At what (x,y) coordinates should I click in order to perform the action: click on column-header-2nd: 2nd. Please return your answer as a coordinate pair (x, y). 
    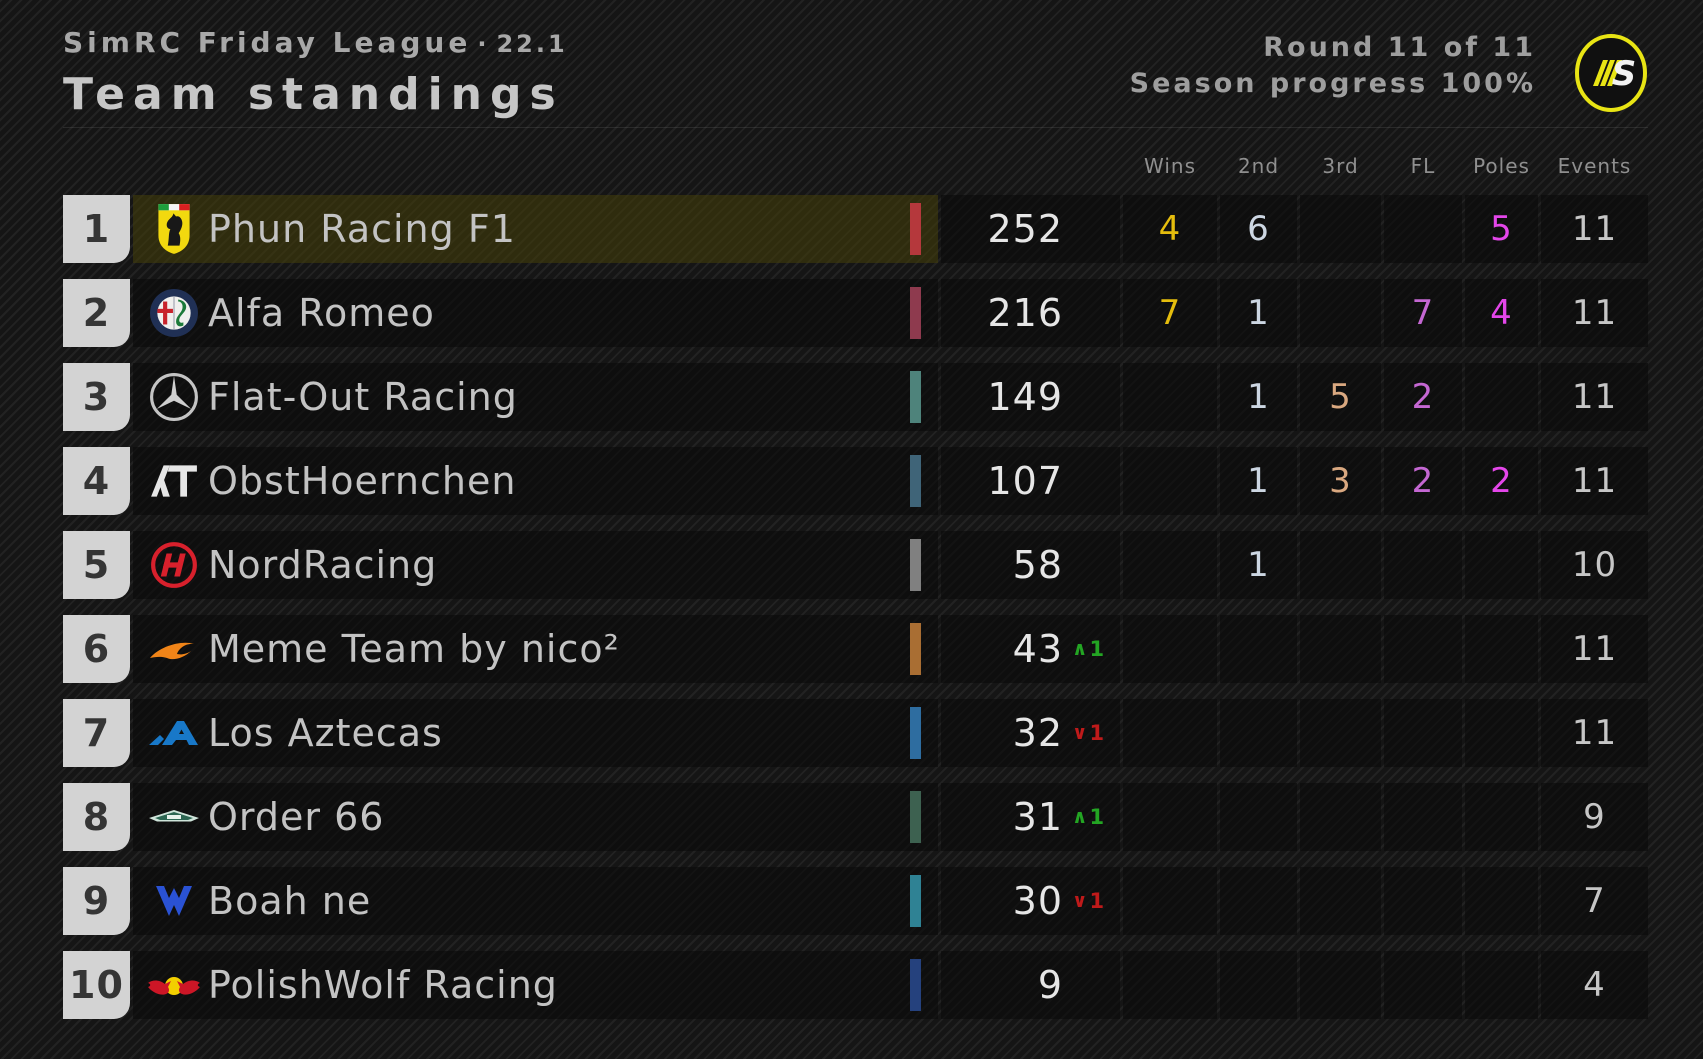
    Looking at the image, I should click on (1258, 166).